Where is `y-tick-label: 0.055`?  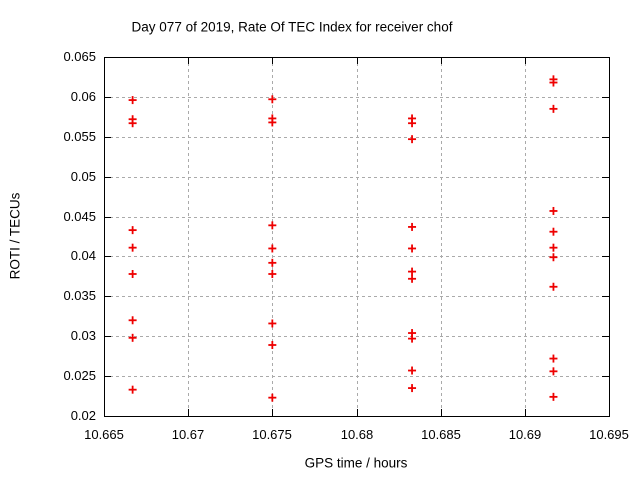 y-tick-label: 0.055 is located at coordinates (79, 136).